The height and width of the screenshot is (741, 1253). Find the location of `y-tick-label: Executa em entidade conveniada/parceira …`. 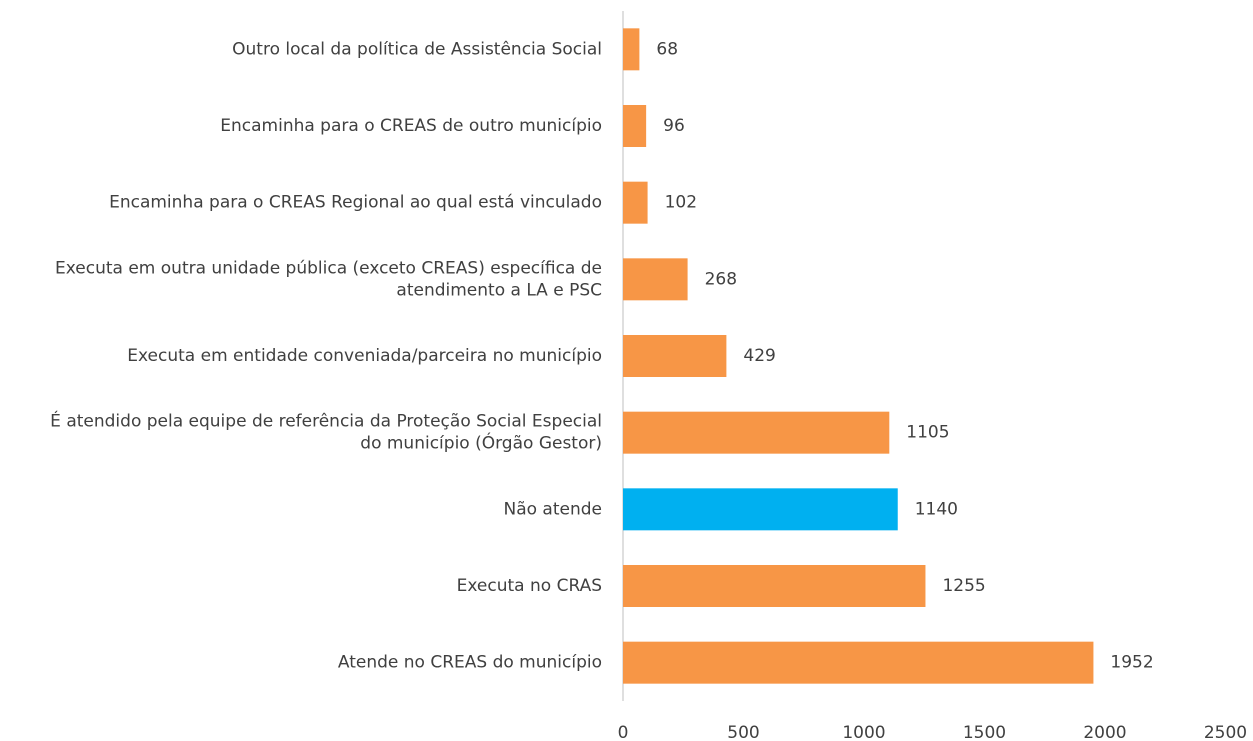

y-tick-label: Executa em entidade conveniada/parceira … is located at coordinates (364, 356).